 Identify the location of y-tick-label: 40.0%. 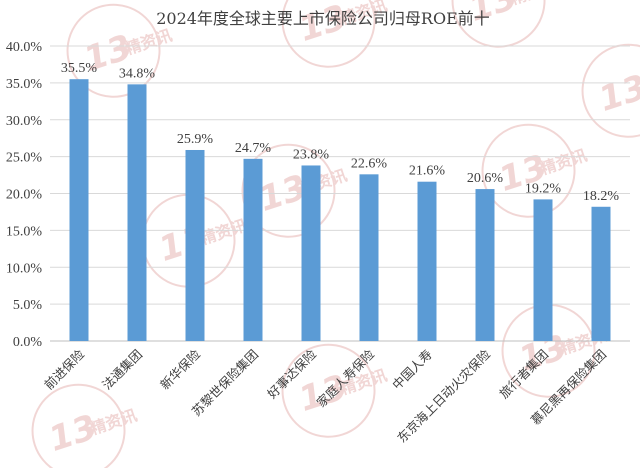
(24, 47).